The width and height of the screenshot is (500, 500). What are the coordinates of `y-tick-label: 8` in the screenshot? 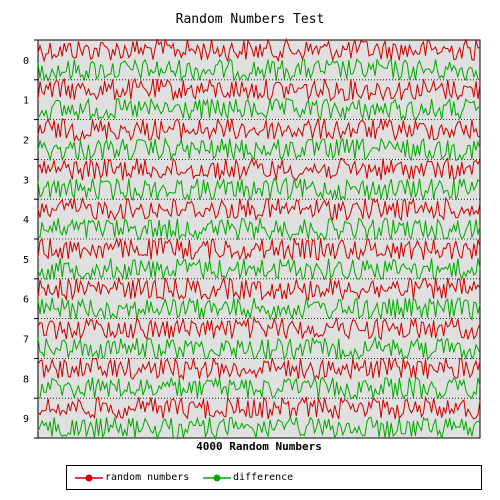 It's located at (26, 379).